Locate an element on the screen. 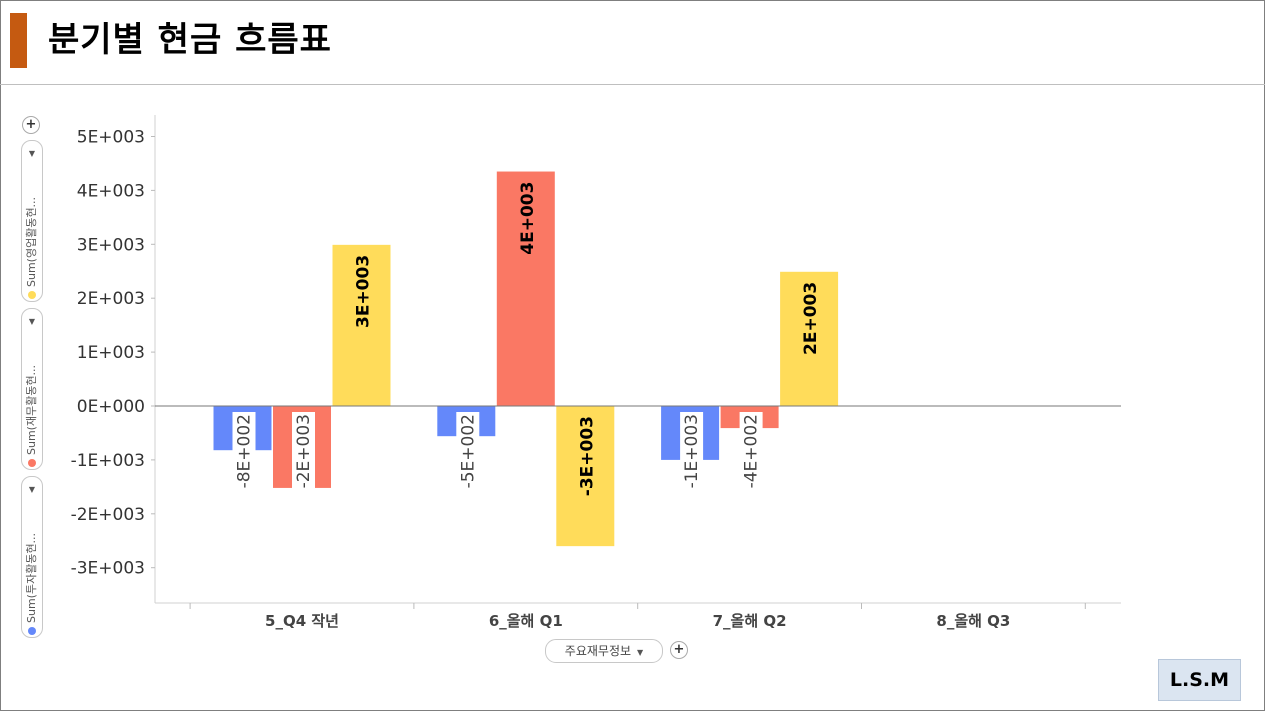 The width and height of the screenshot is (1265, 711). bar-data-label: -4E+002 is located at coordinates (752, 451).